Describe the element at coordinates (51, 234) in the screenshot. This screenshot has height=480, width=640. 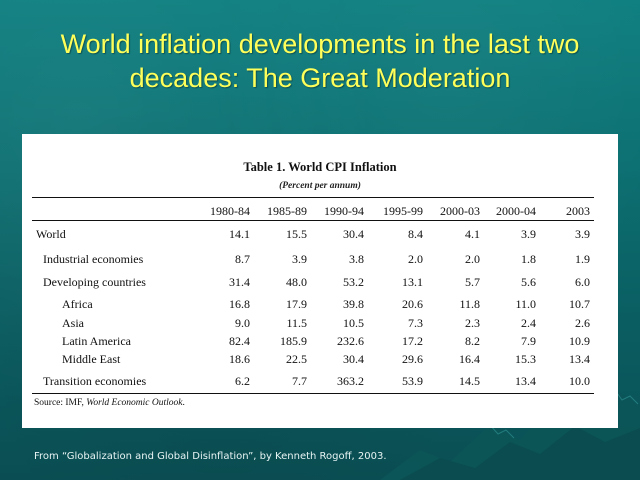
I see `row-label: World` at that location.